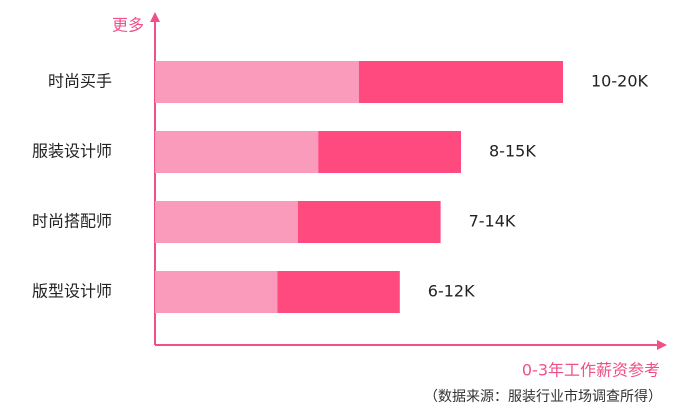 The width and height of the screenshot is (675, 420). I want to click on x-axis-arrow, so click(662, 345).